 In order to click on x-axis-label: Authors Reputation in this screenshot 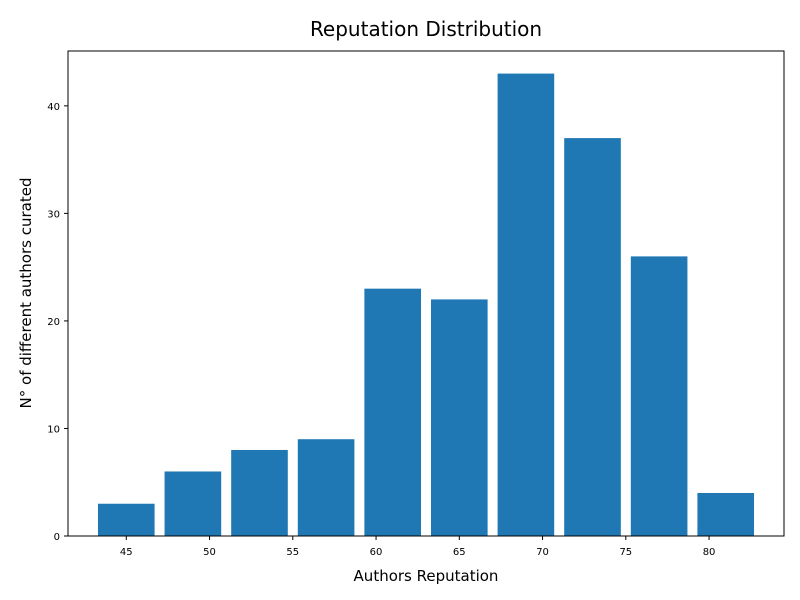, I will do `click(426, 576)`.